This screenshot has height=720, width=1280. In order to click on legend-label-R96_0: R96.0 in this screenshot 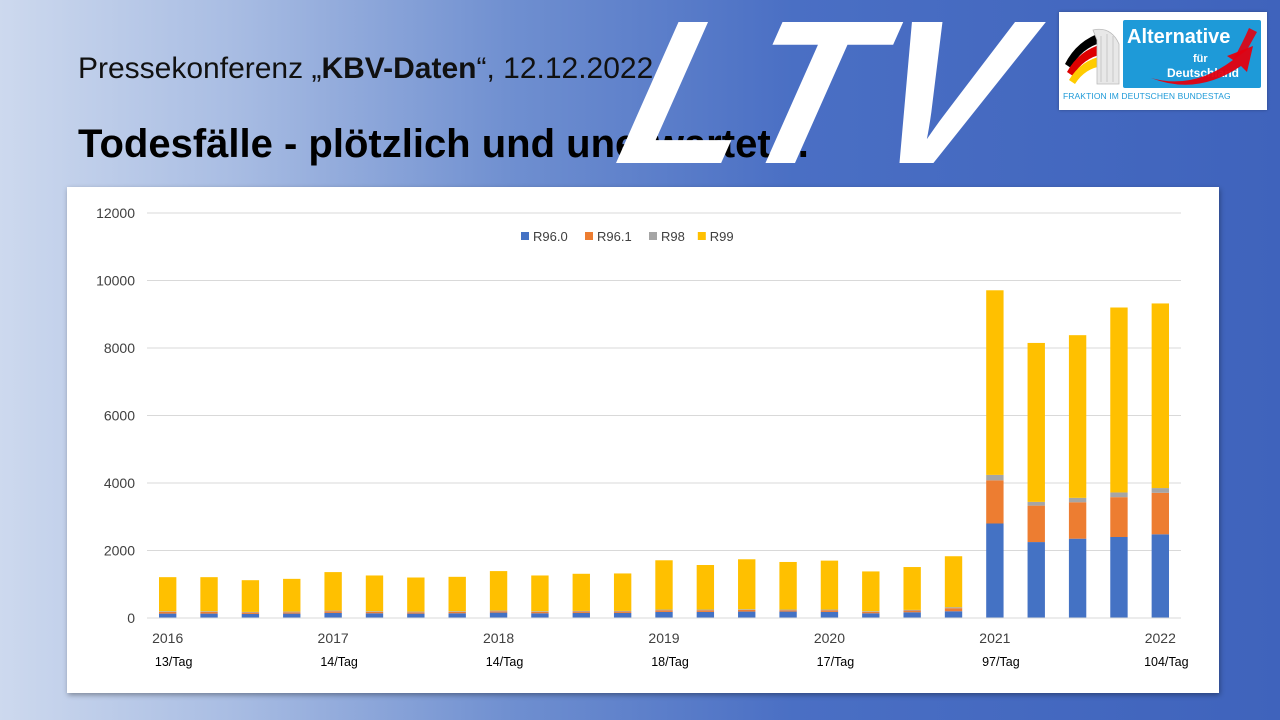, I will do `click(550, 236)`.